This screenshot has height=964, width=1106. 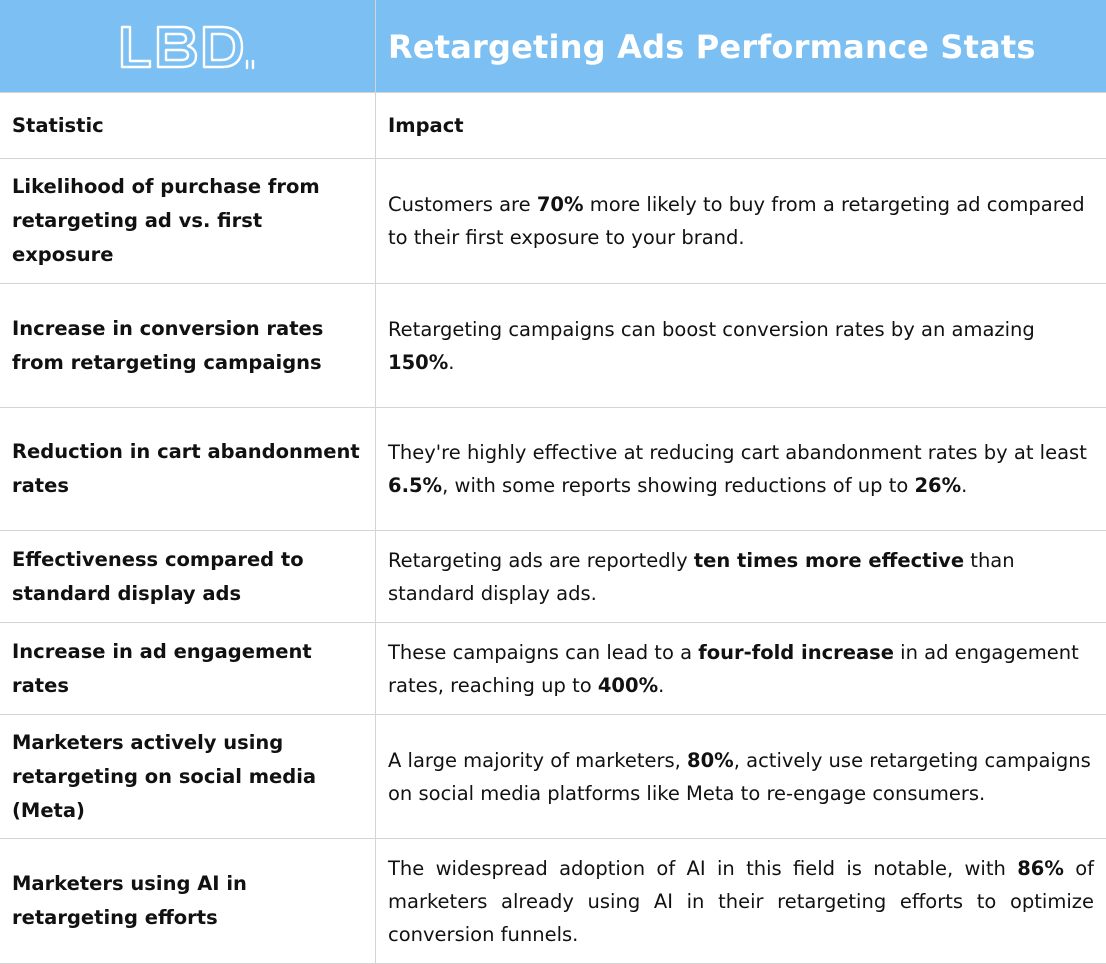 I want to click on table-header-row: Statistic Impact, so click(x=553, y=126).